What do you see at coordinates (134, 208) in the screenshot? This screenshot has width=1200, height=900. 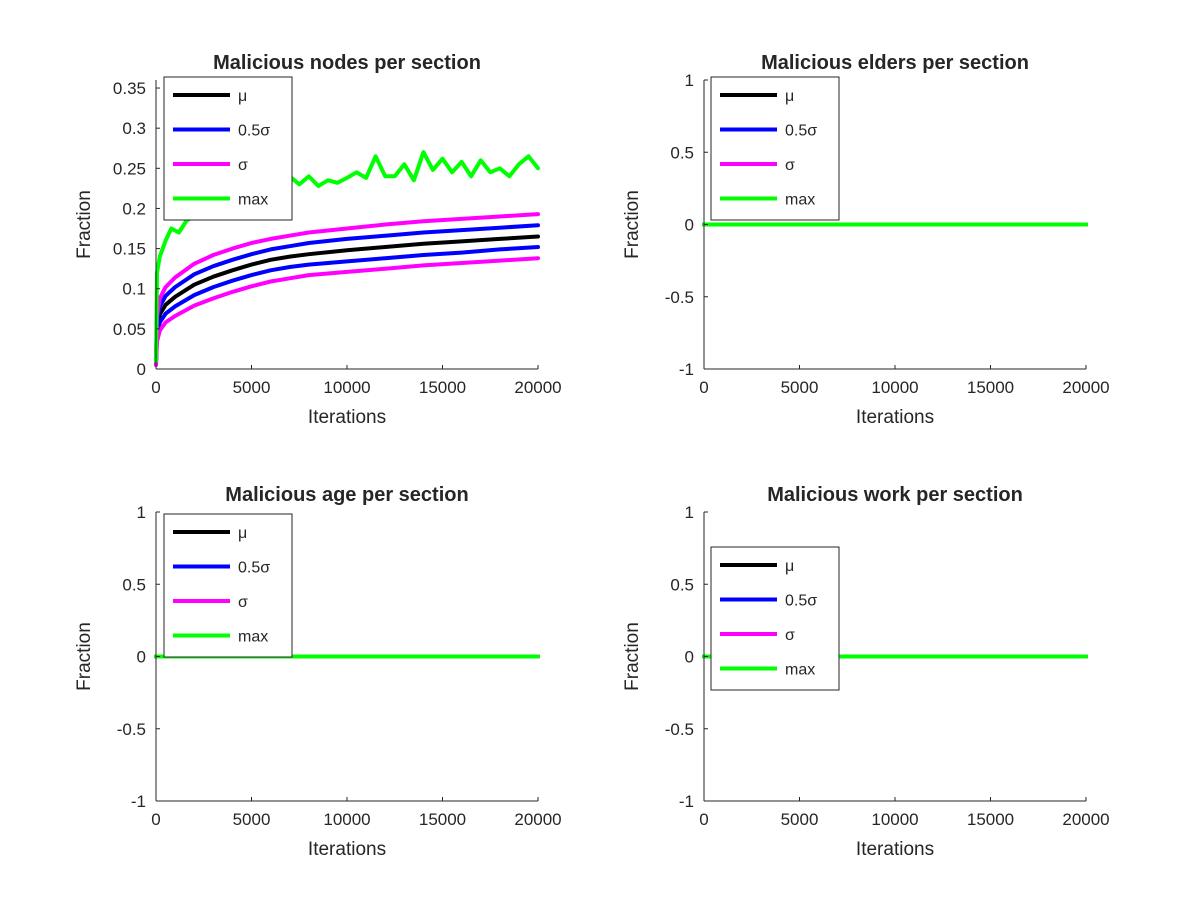 I see `y-tick-label: 0.2` at bounding box center [134, 208].